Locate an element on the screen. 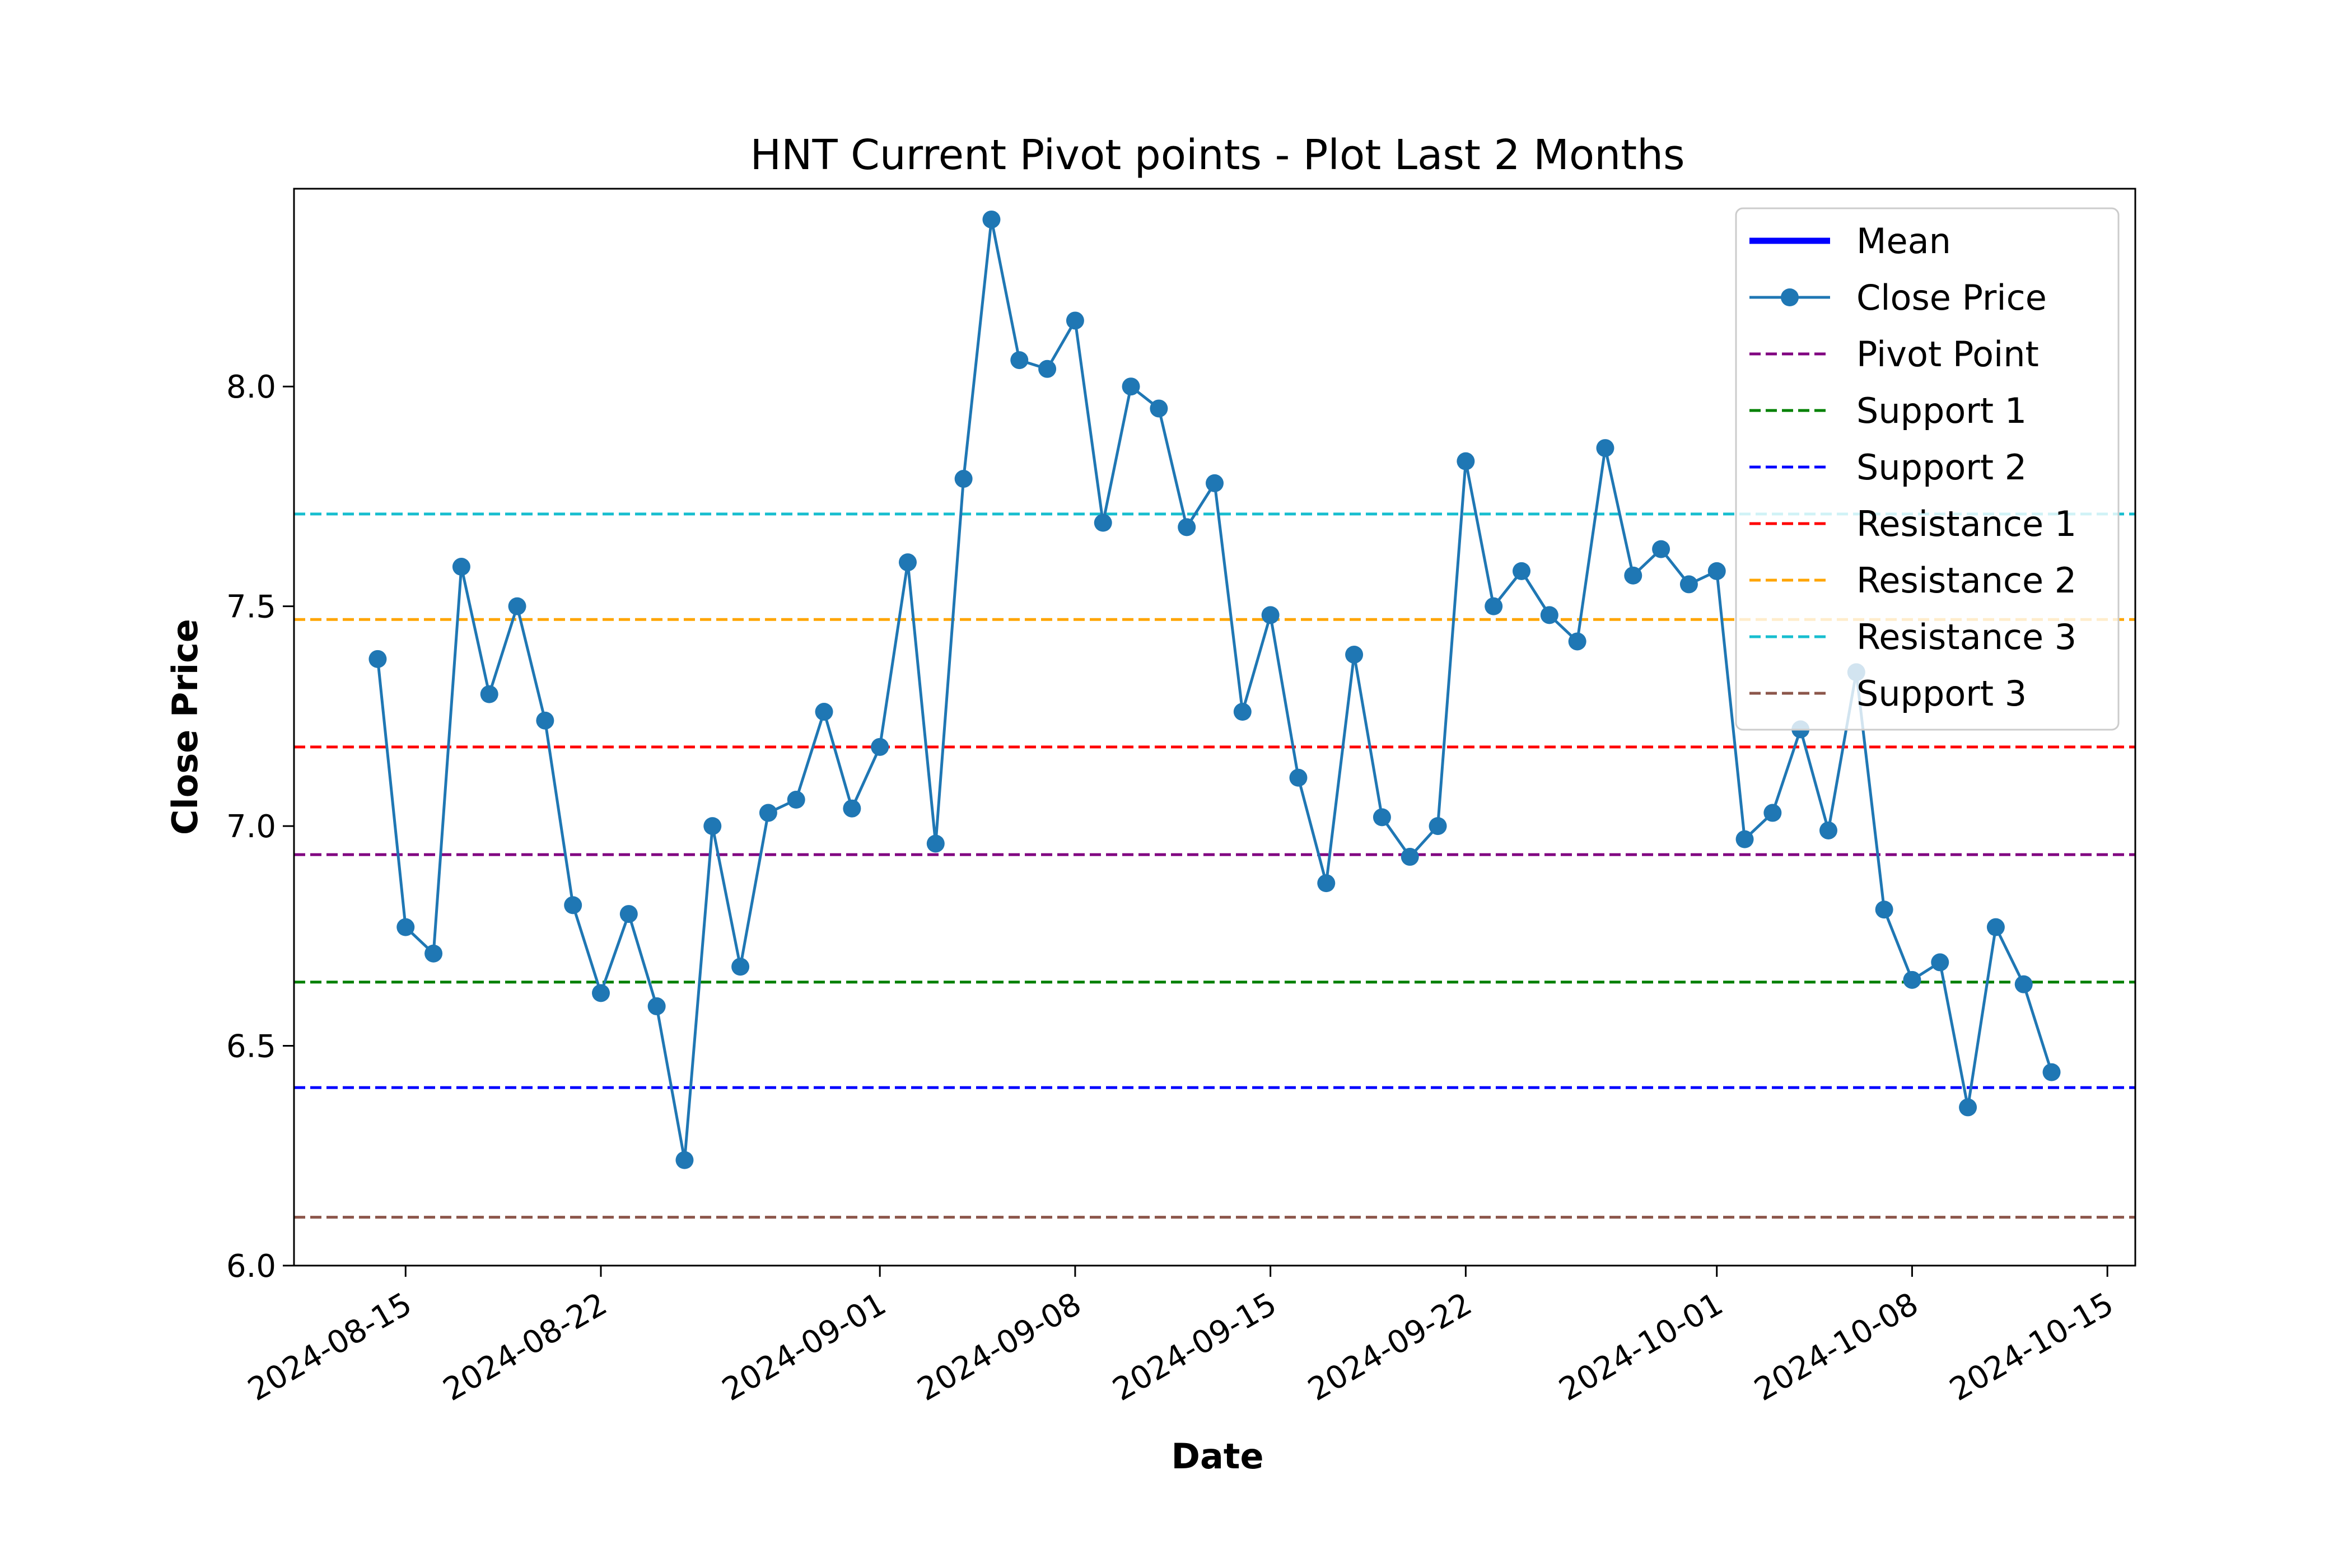 This screenshot has height=1568, width=2352. y-tick-label: 8.0 is located at coordinates (251, 387).